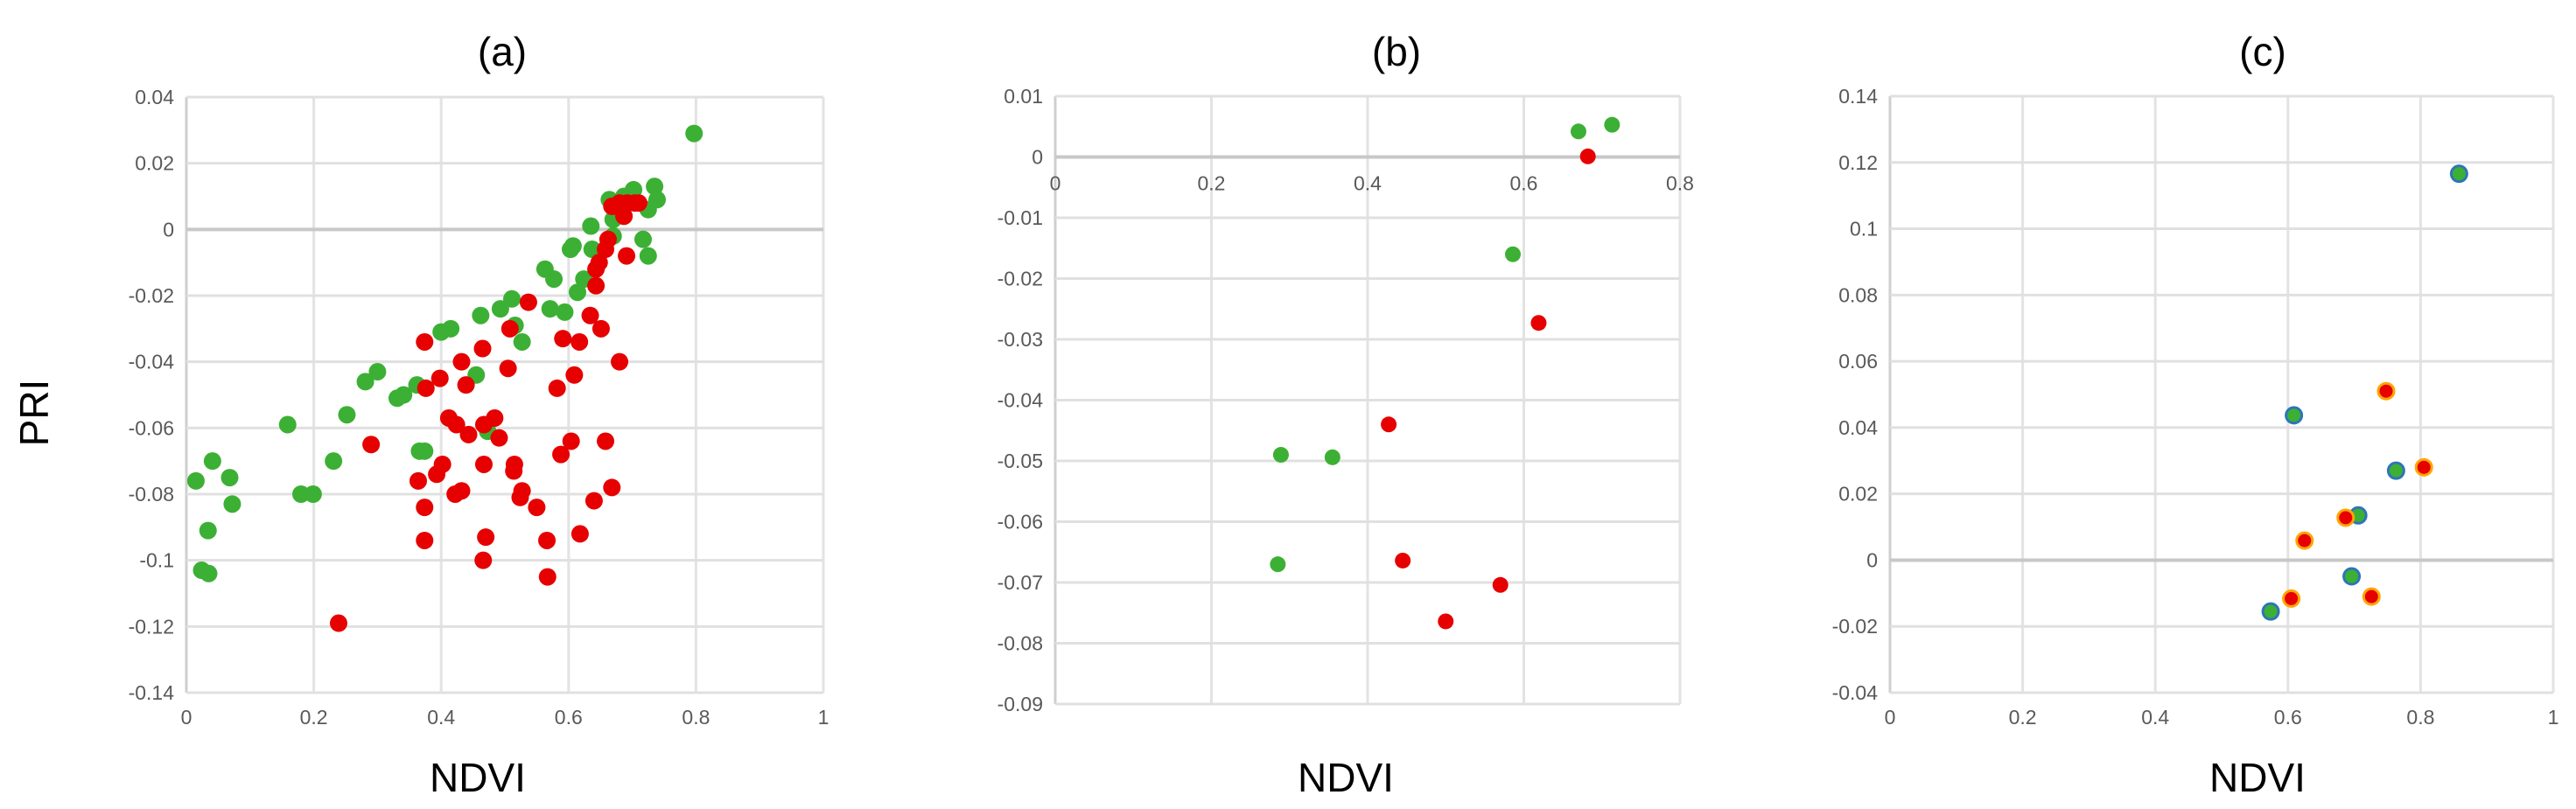 This screenshot has width=2576, height=809. I want to click on x-tick-label: 0.6, so click(569, 717).